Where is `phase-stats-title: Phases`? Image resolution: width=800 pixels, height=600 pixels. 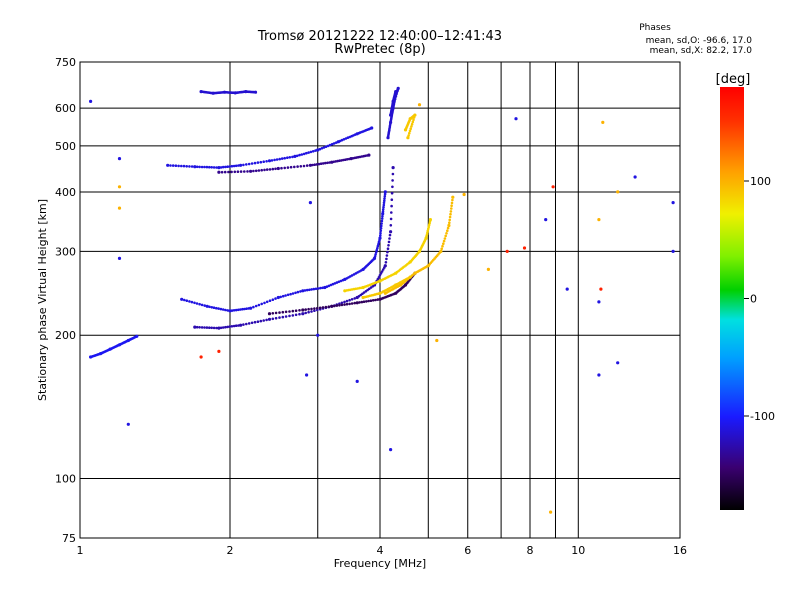
phase-stats-title: Phases is located at coordinates (655, 28).